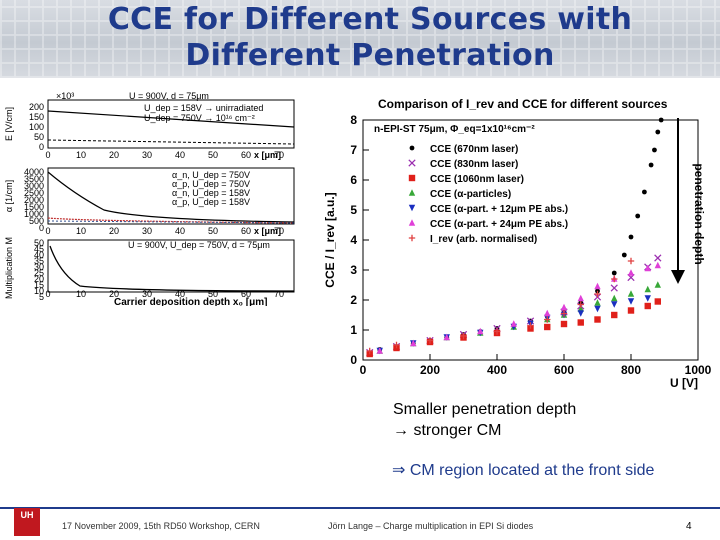 The image size is (720, 540). I want to click on mfactor-ytick: 15, so click(39, 285).